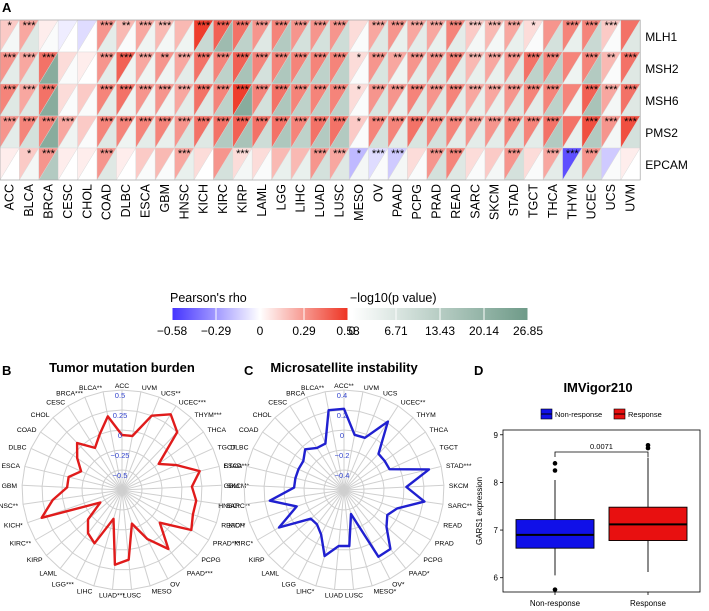 The image size is (709, 611). Describe the element at coordinates (68, 201) in the screenshot. I see `cancer-tick-label: CESC` at that location.